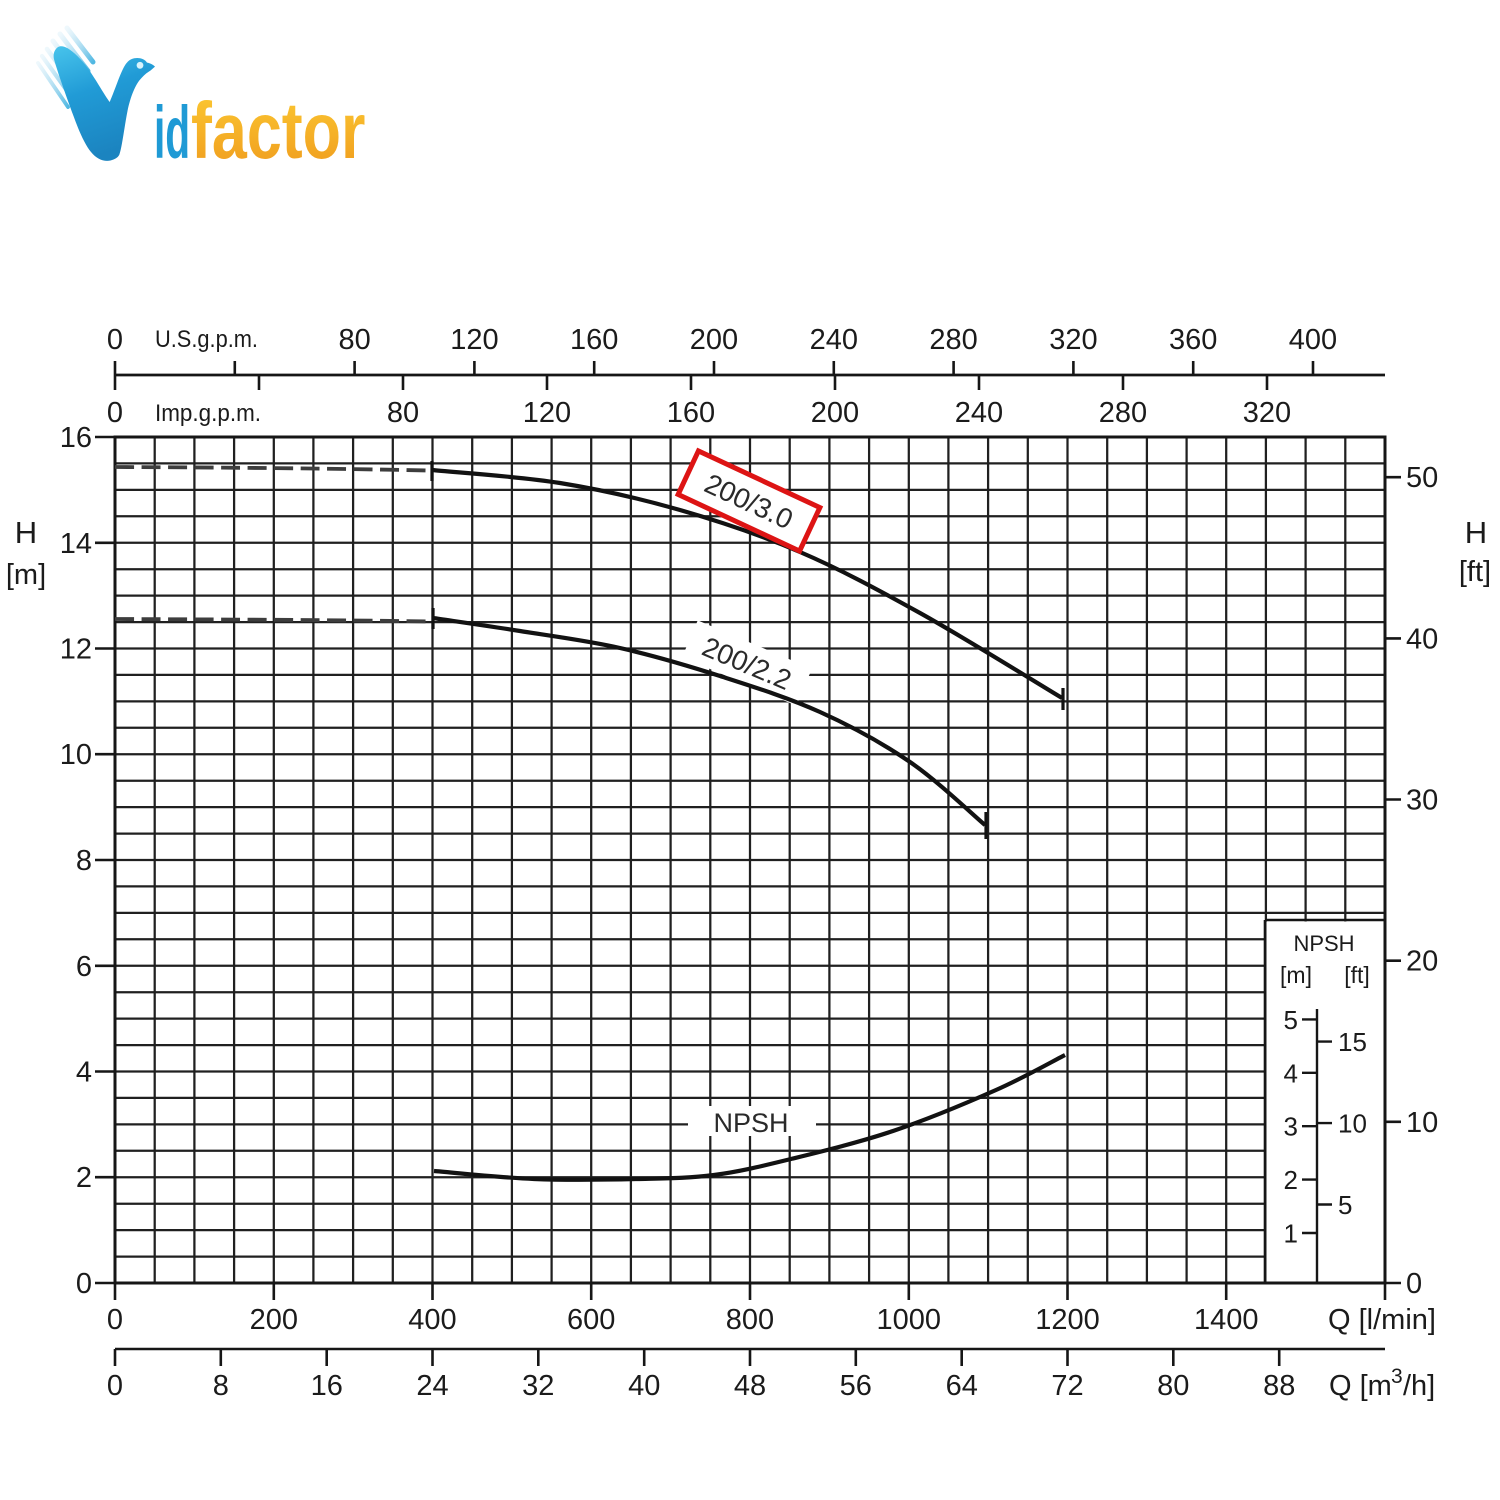 This screenshot has width=1500, height=1500. What do you see at coordinates (856, 1386) in the screenshot?
I see `svg-text: 56` at bounding box center [856, 1386].